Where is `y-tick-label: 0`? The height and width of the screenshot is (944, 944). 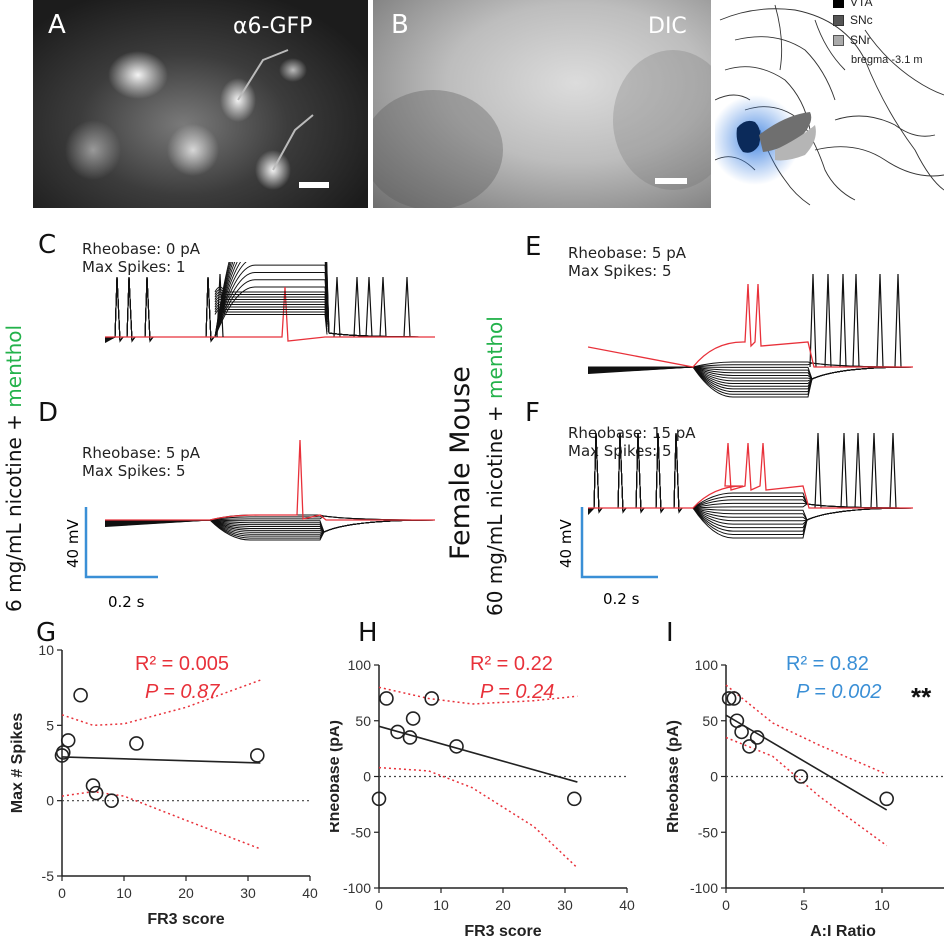
y-tick-label: 0 is located at coordinates (367, 777).